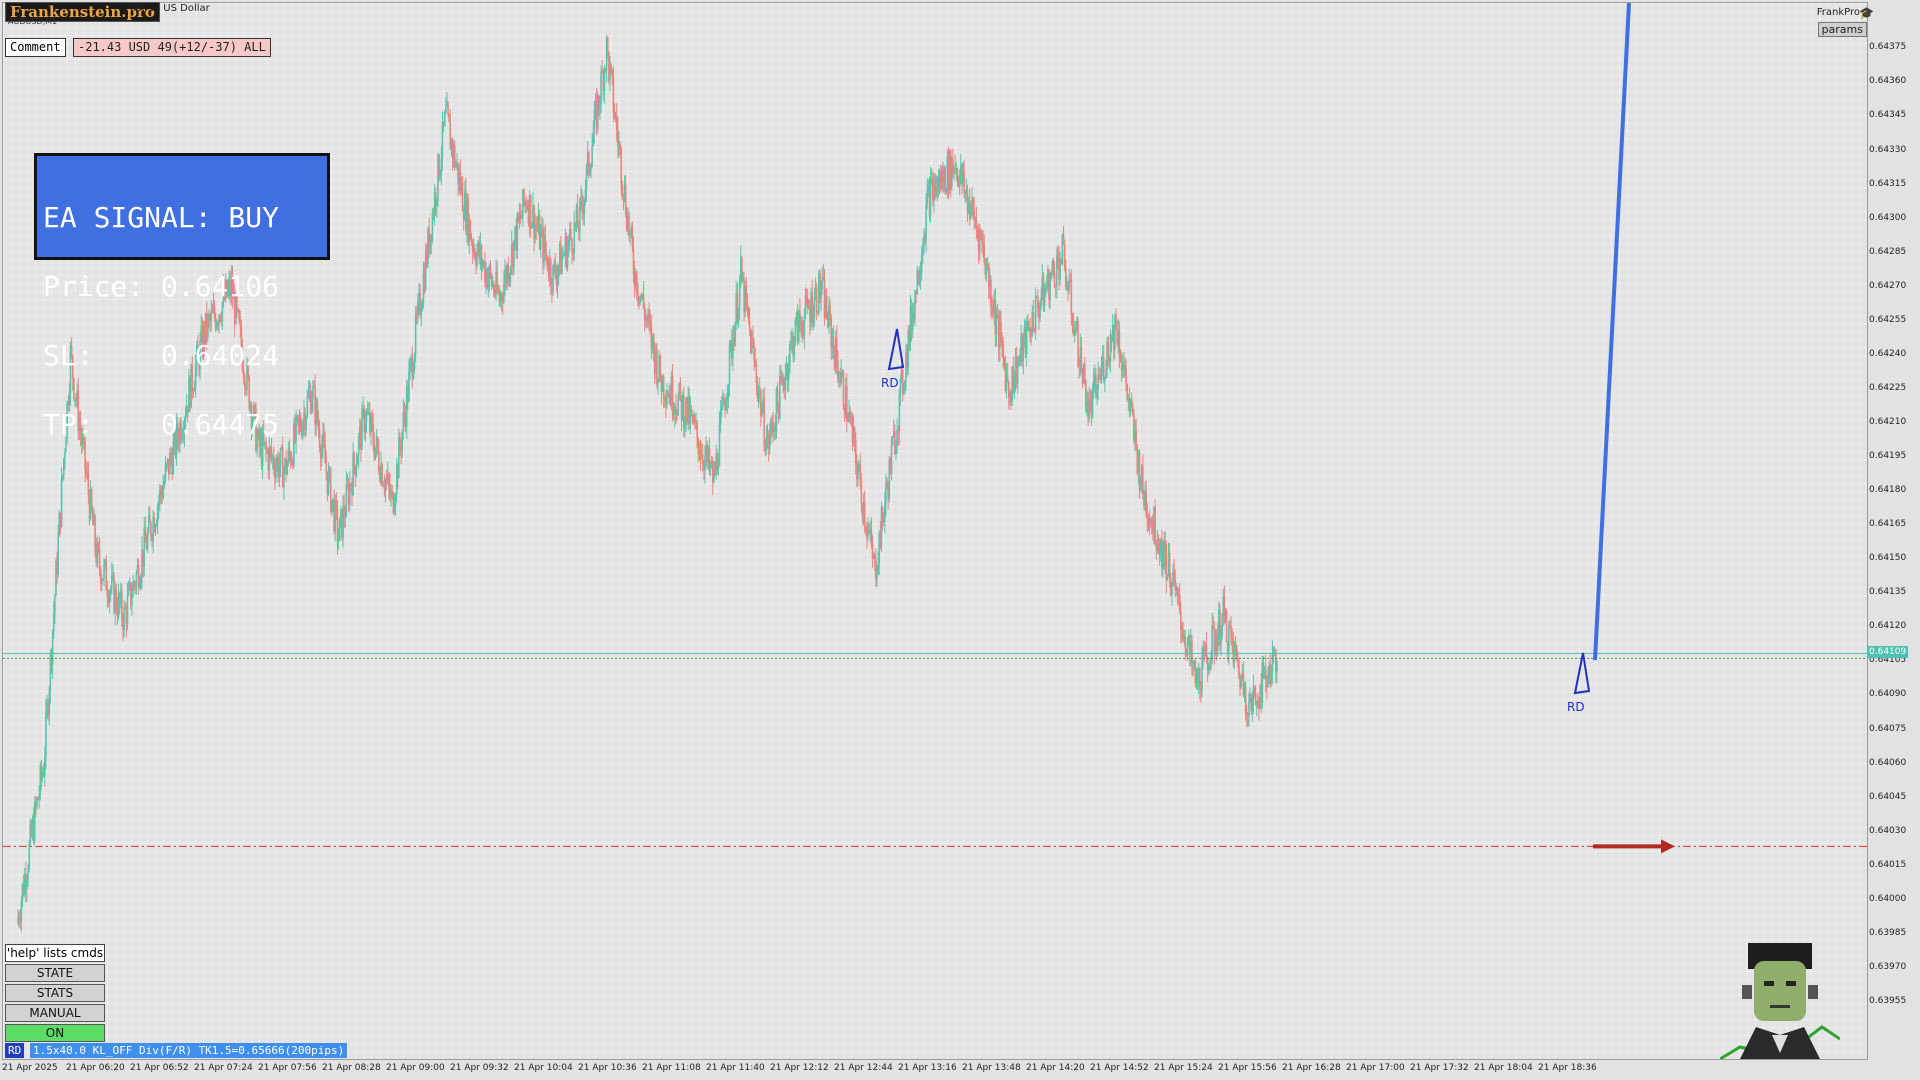 This screenshot has height=1080, width=1920. Describe the element at coordinates (55, 993) in the screenshot. I see `stats-button: STATS` at that location.